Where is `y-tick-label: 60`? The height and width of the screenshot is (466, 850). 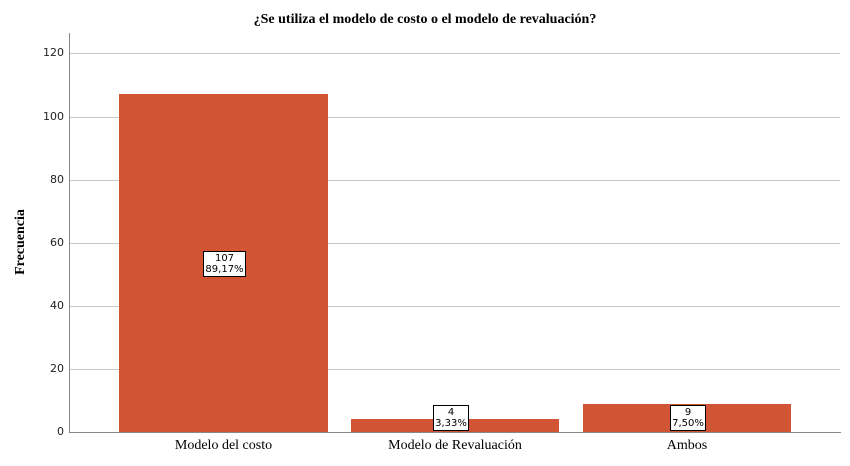
y-tick-label: 60 is located at coordinates (57, 242).